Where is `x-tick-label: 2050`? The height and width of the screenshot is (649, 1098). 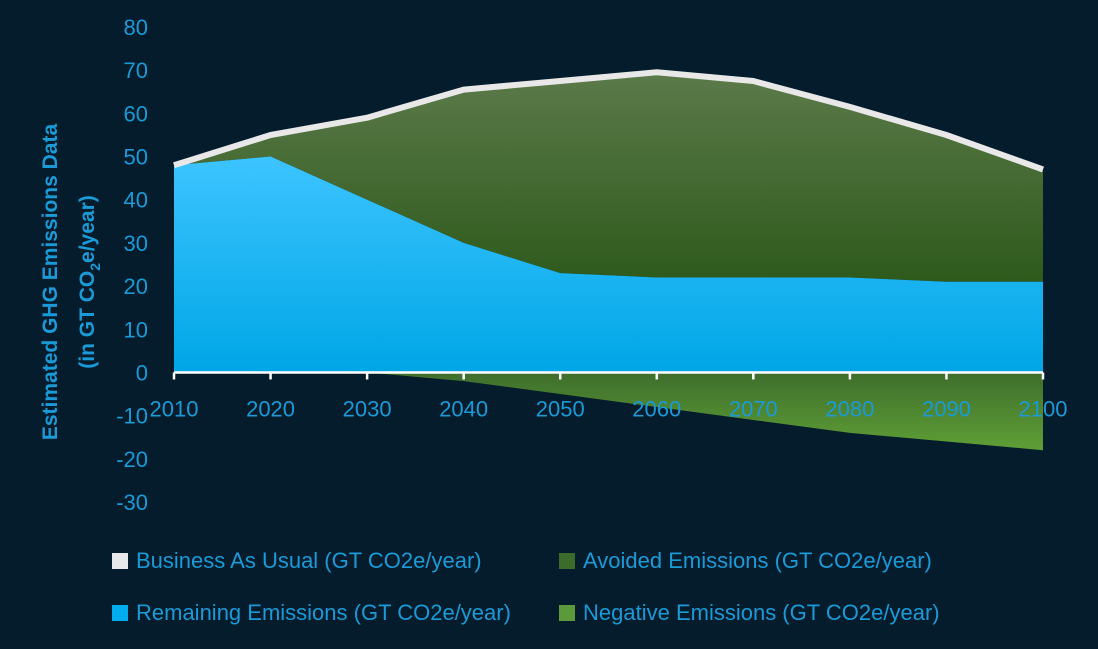
x-tick-label: 2050 is located at coordinates (560, 408).